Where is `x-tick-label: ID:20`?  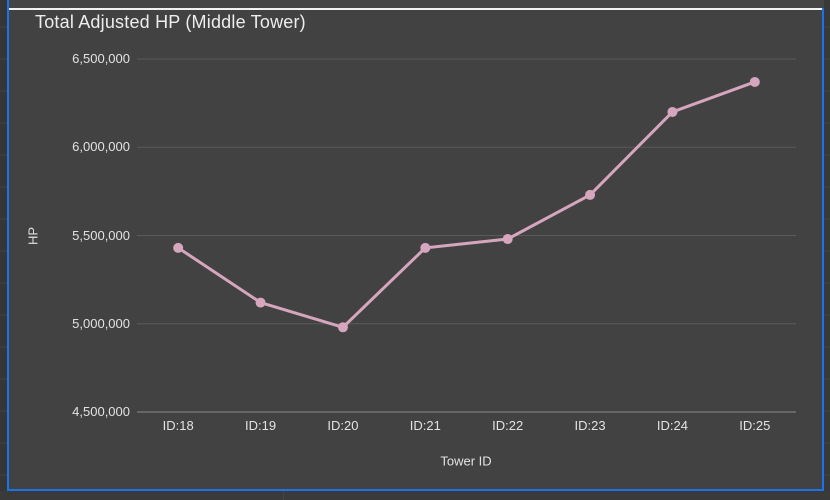
x-tick-label: ID:20 is located at coordinates (343, 425).